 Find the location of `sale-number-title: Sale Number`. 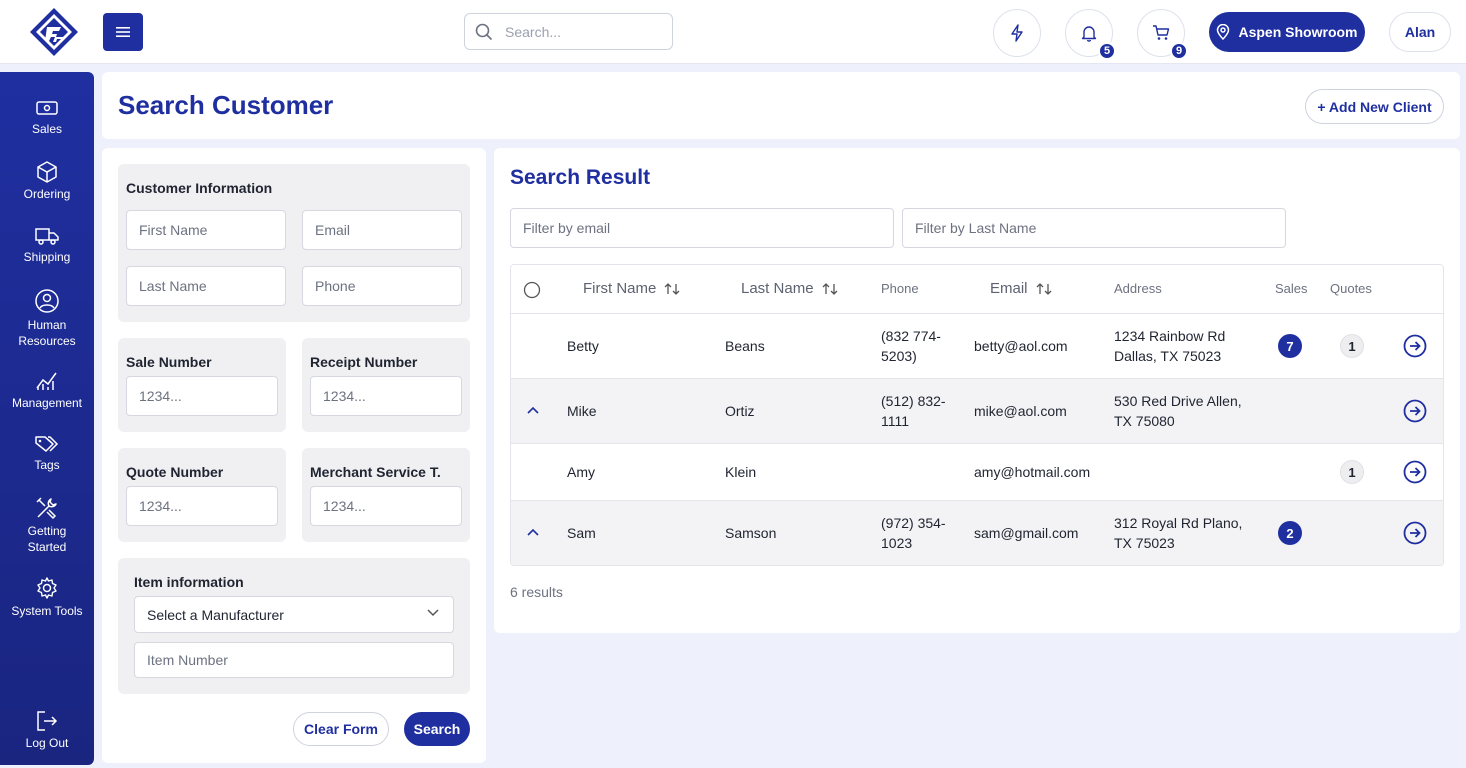

sale-number-title: Sale Number is located at coordinates (169, 362).